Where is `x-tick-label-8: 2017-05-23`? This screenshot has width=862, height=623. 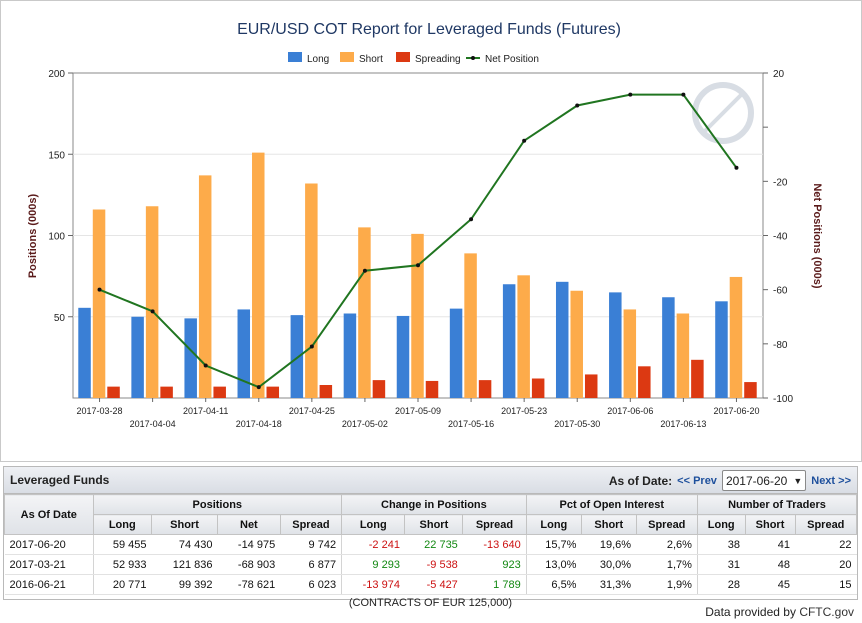
x-tick-label-8: 2017-05-23 is located at coordinates (524, 411).